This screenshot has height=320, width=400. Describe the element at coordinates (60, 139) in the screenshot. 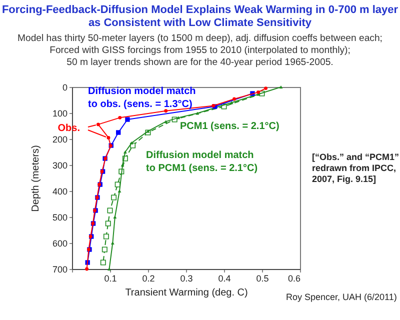

I see `y-tick-label: 200` at that location.